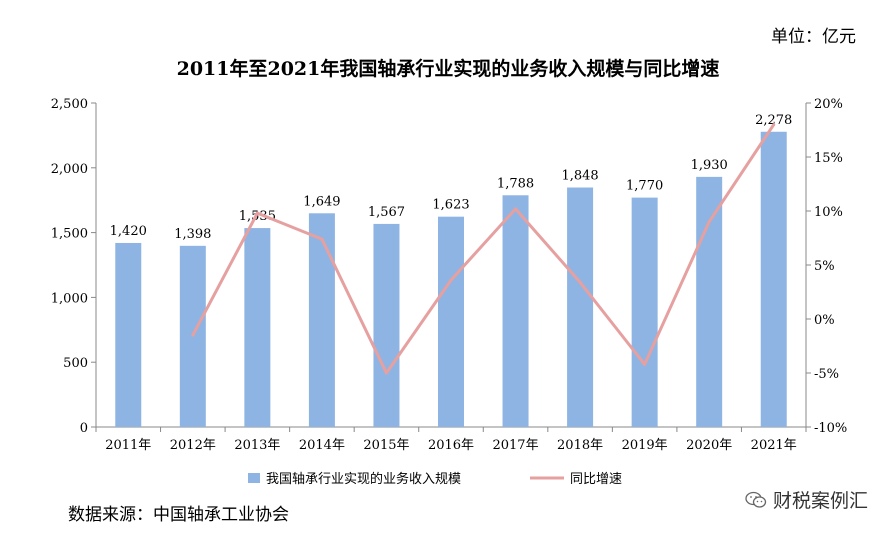 The image size is (896, 534). Describe the element at coordinates (448, 69) in the screenshot. I see `chart-title: 2011年至2021年我国轴承行业实现的业务收入规模与同比增速` at that location.